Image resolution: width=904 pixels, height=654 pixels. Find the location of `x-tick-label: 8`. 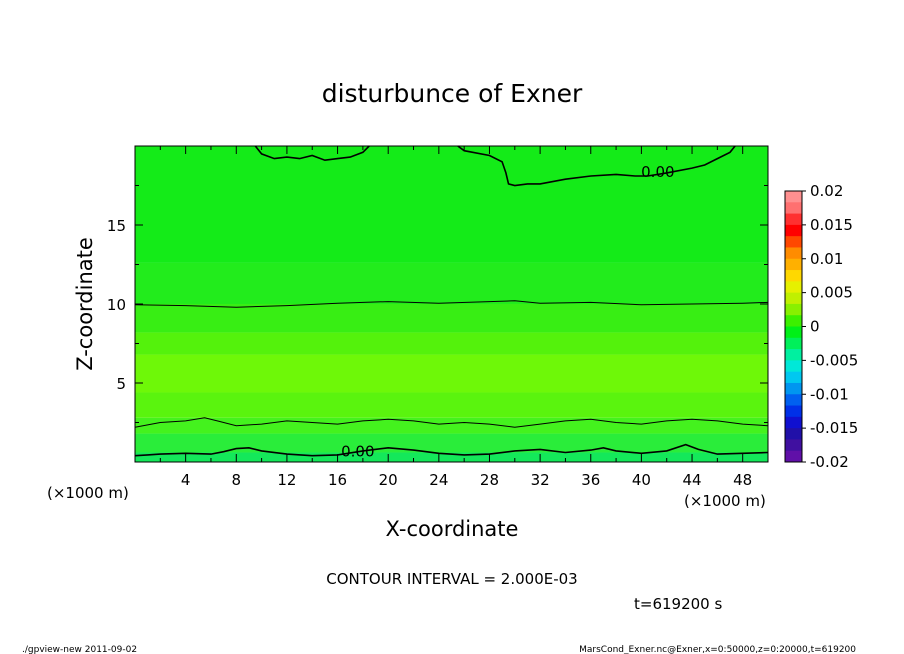

x-tick-label: 8 is located at coordinates (237, 480).